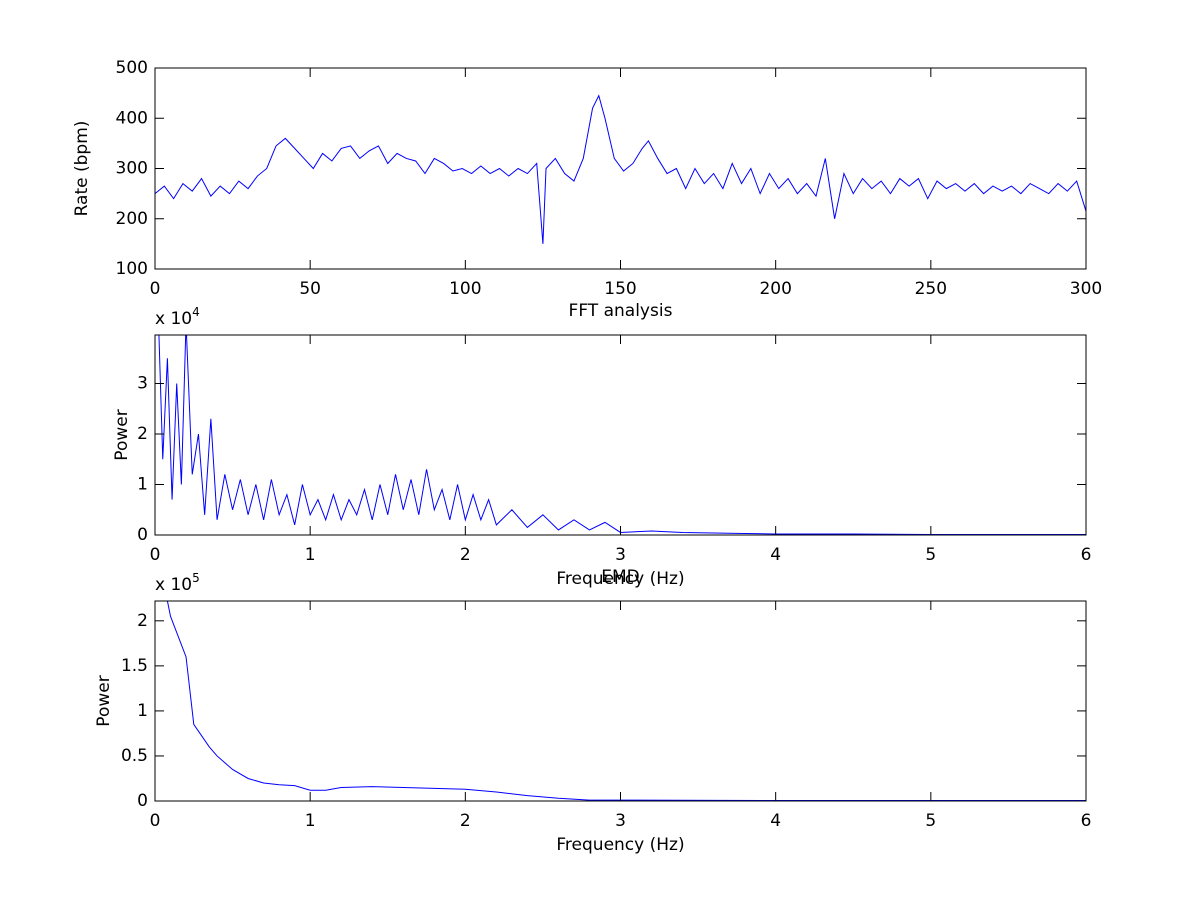 This screenshot has height=900, width=1200. Describe the element at coordinates (132, 219) in the screenshot. I see `y-tick-label: 200` at that location.